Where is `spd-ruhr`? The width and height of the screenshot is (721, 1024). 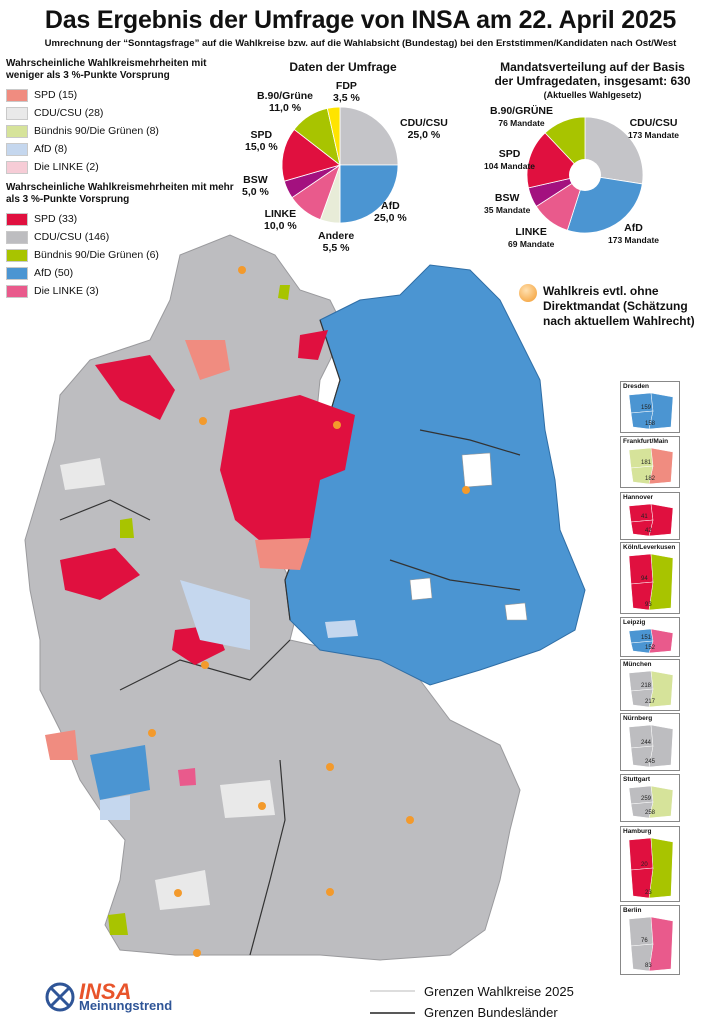 spd-ruhr is located at coordinates (100, 574).